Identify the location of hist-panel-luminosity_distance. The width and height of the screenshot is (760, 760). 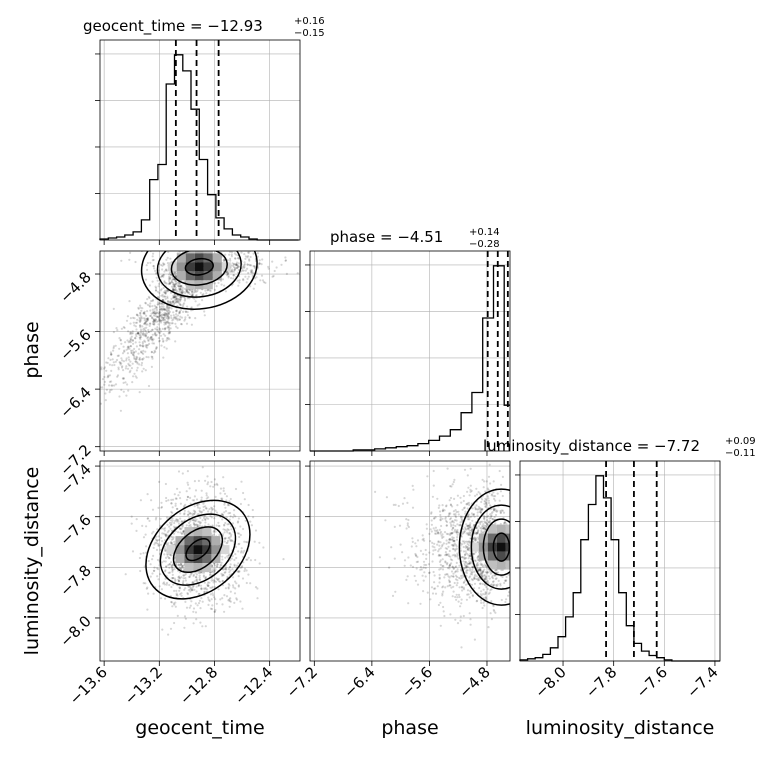
(619, 561).